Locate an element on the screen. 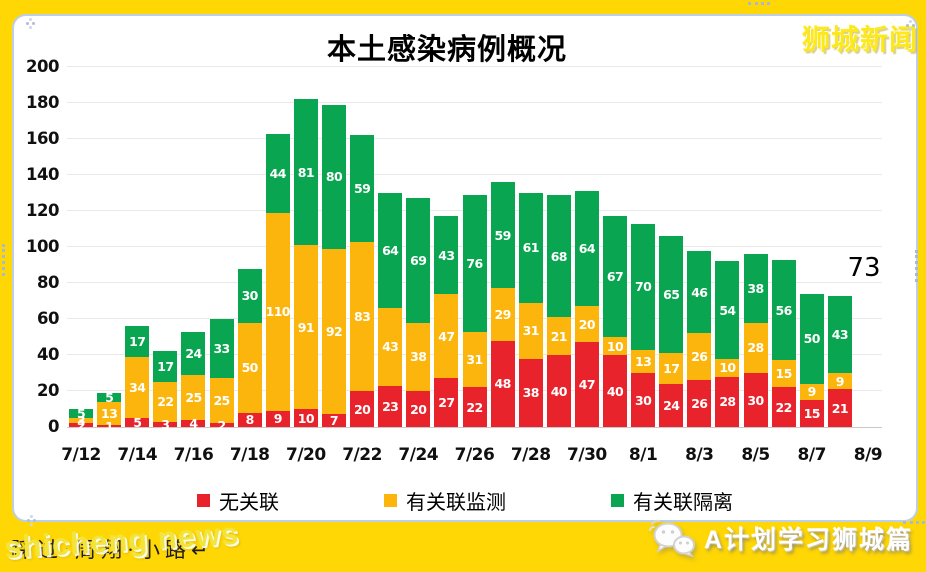 Image resolution: width=926 pixels, height=572 pixels. legend-item: 无关联 is located at coordinates (238, 500).